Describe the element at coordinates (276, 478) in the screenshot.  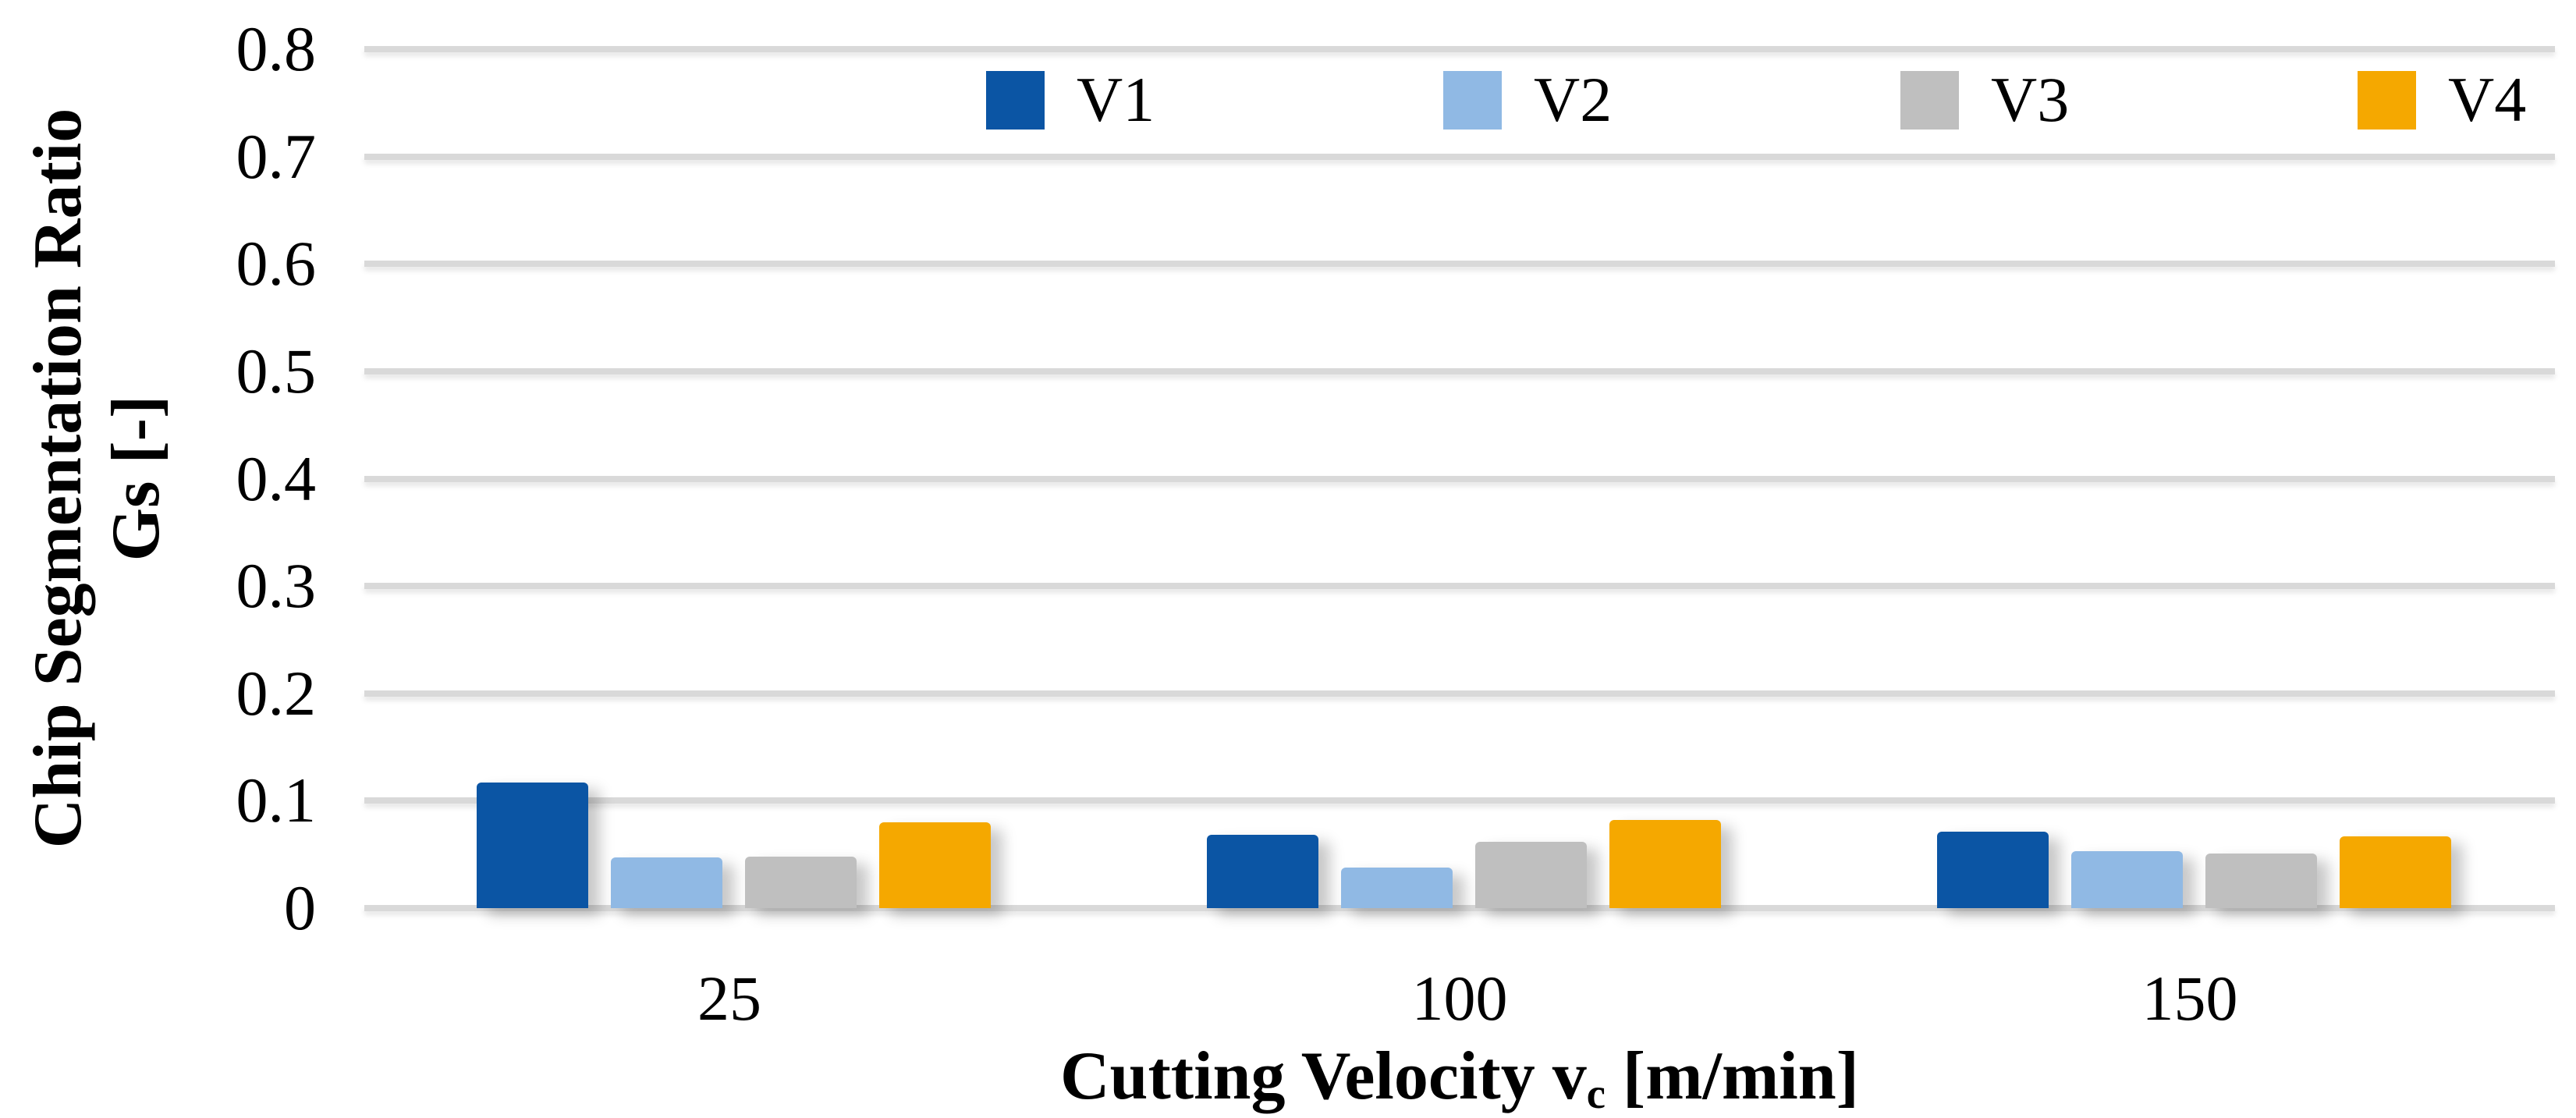
I see `y-tick-label-0.4: 0.4` at that location.